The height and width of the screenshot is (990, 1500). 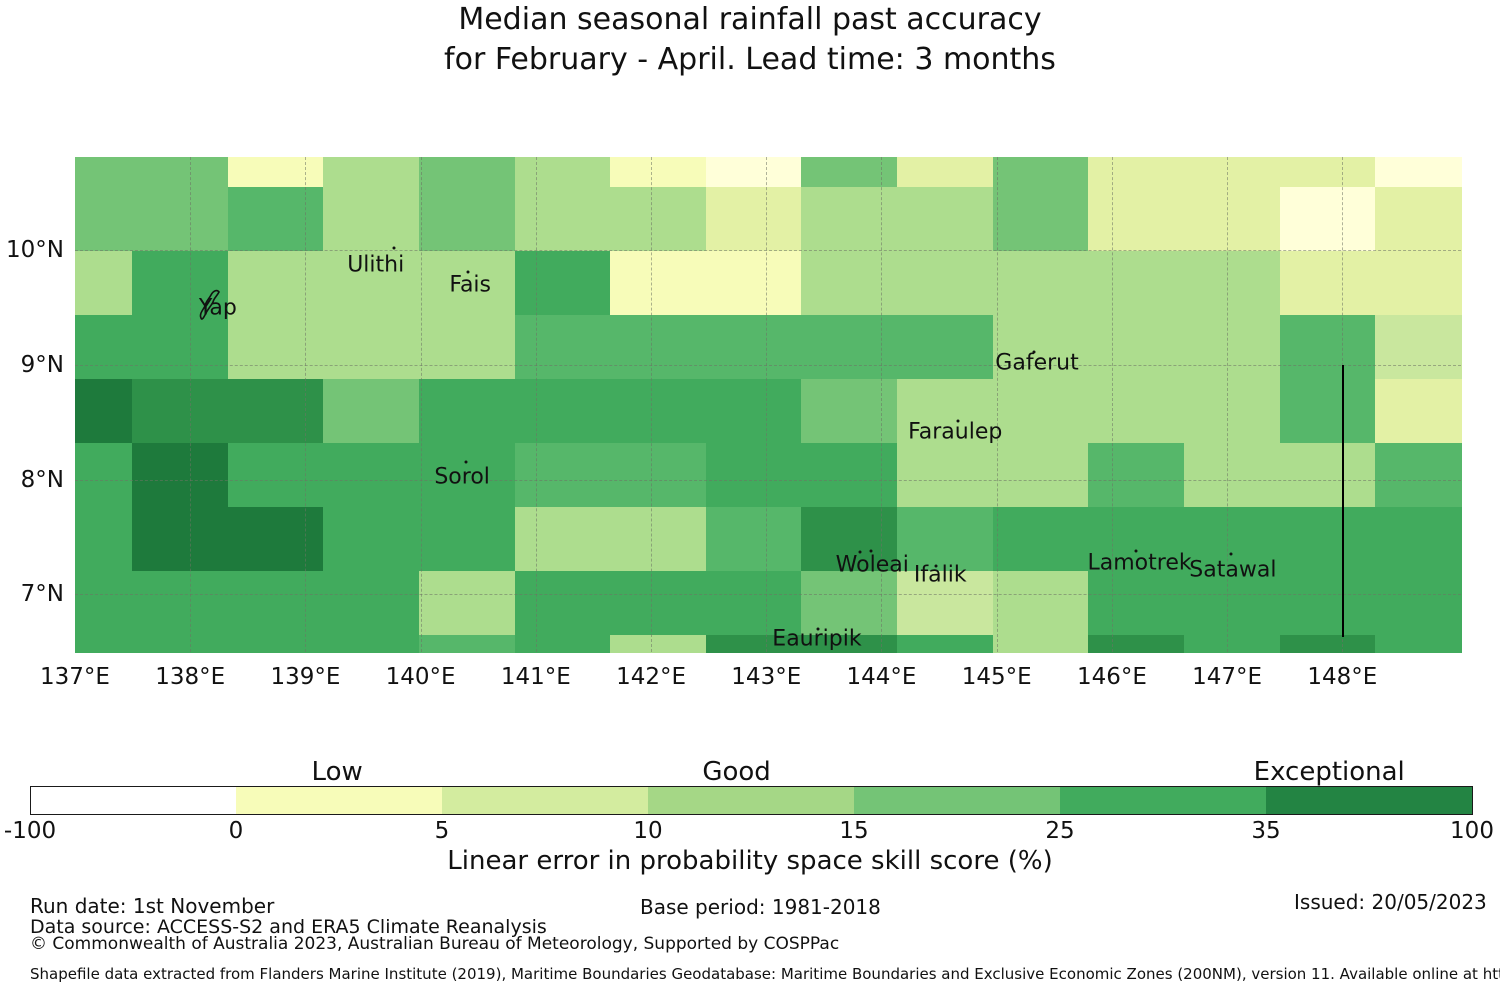 I want to click on y-axis-tick-label: 7°N, so click(x=42, y=594).